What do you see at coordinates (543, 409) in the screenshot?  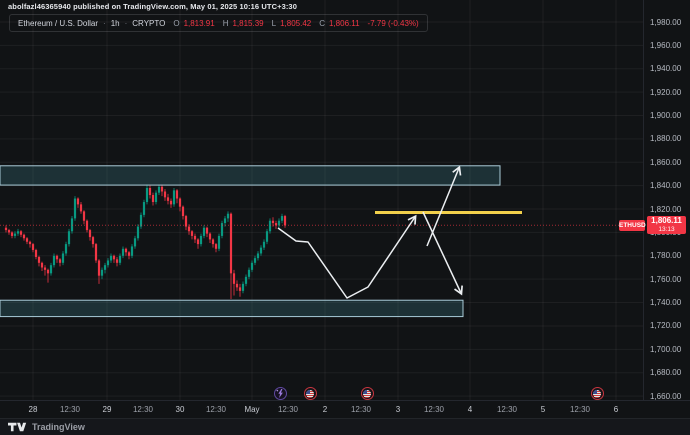 I see `time-tick-label: 5` at bounding box center [543, 409].